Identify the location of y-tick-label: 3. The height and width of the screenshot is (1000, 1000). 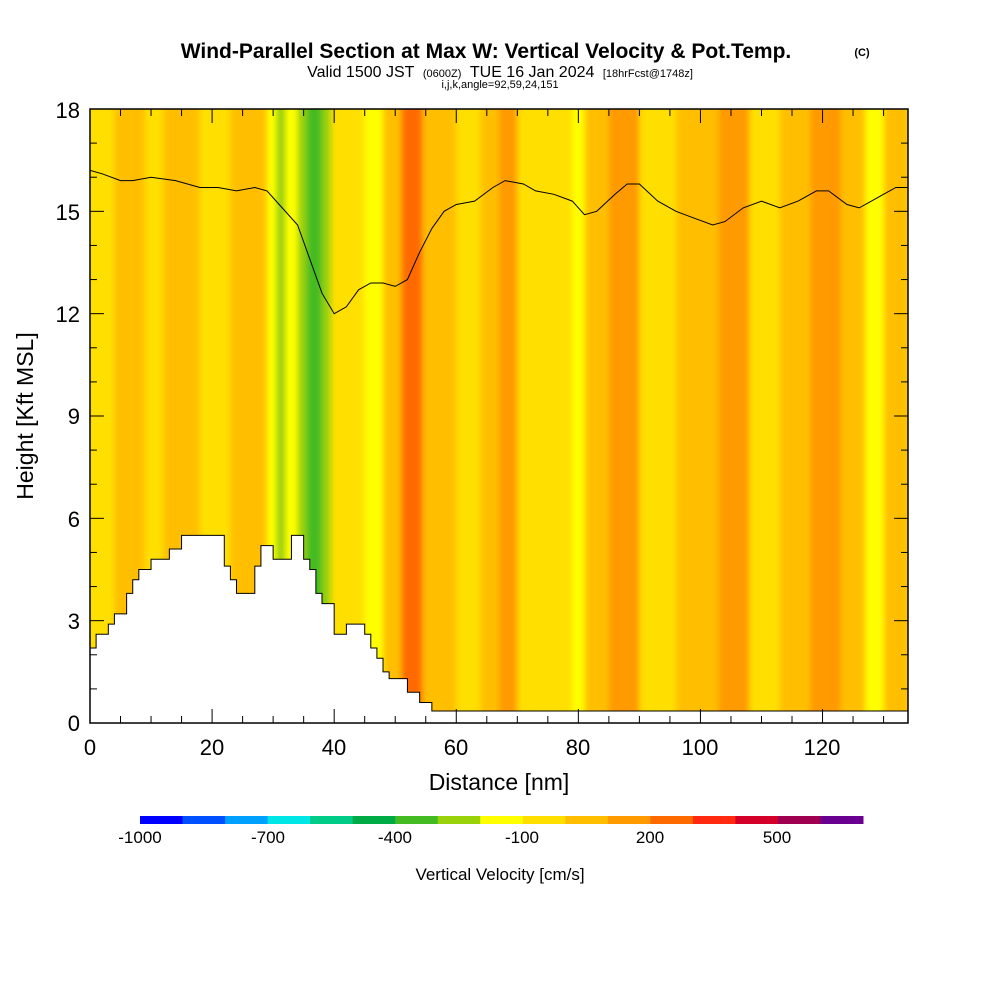
(74, 621).